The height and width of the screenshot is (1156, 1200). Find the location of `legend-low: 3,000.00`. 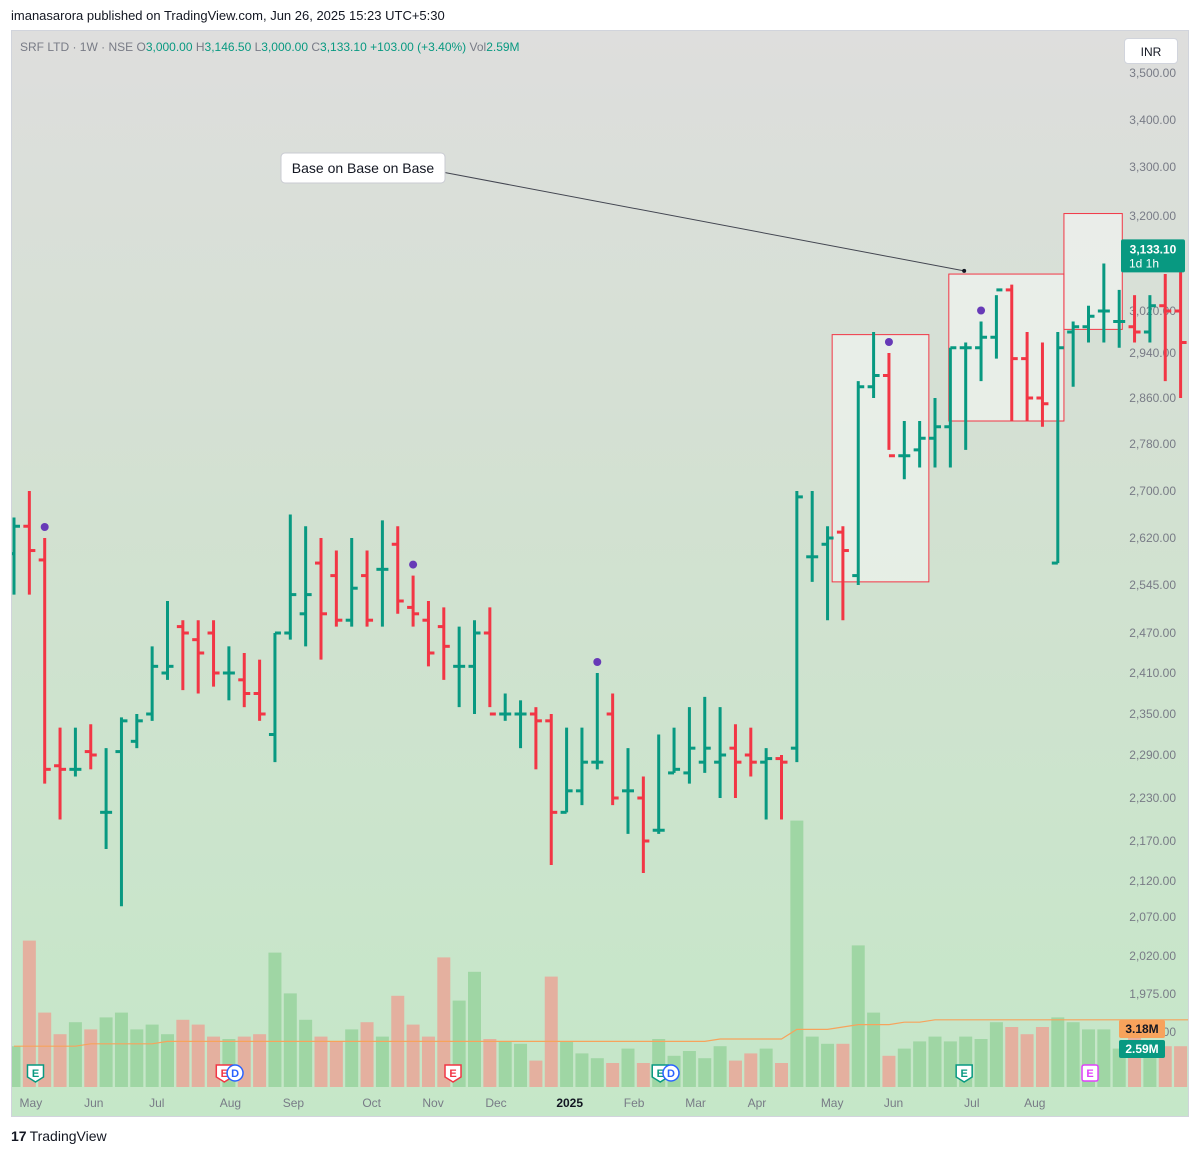

legend-low: 3,000.00 is located at coordinates (285, 47).